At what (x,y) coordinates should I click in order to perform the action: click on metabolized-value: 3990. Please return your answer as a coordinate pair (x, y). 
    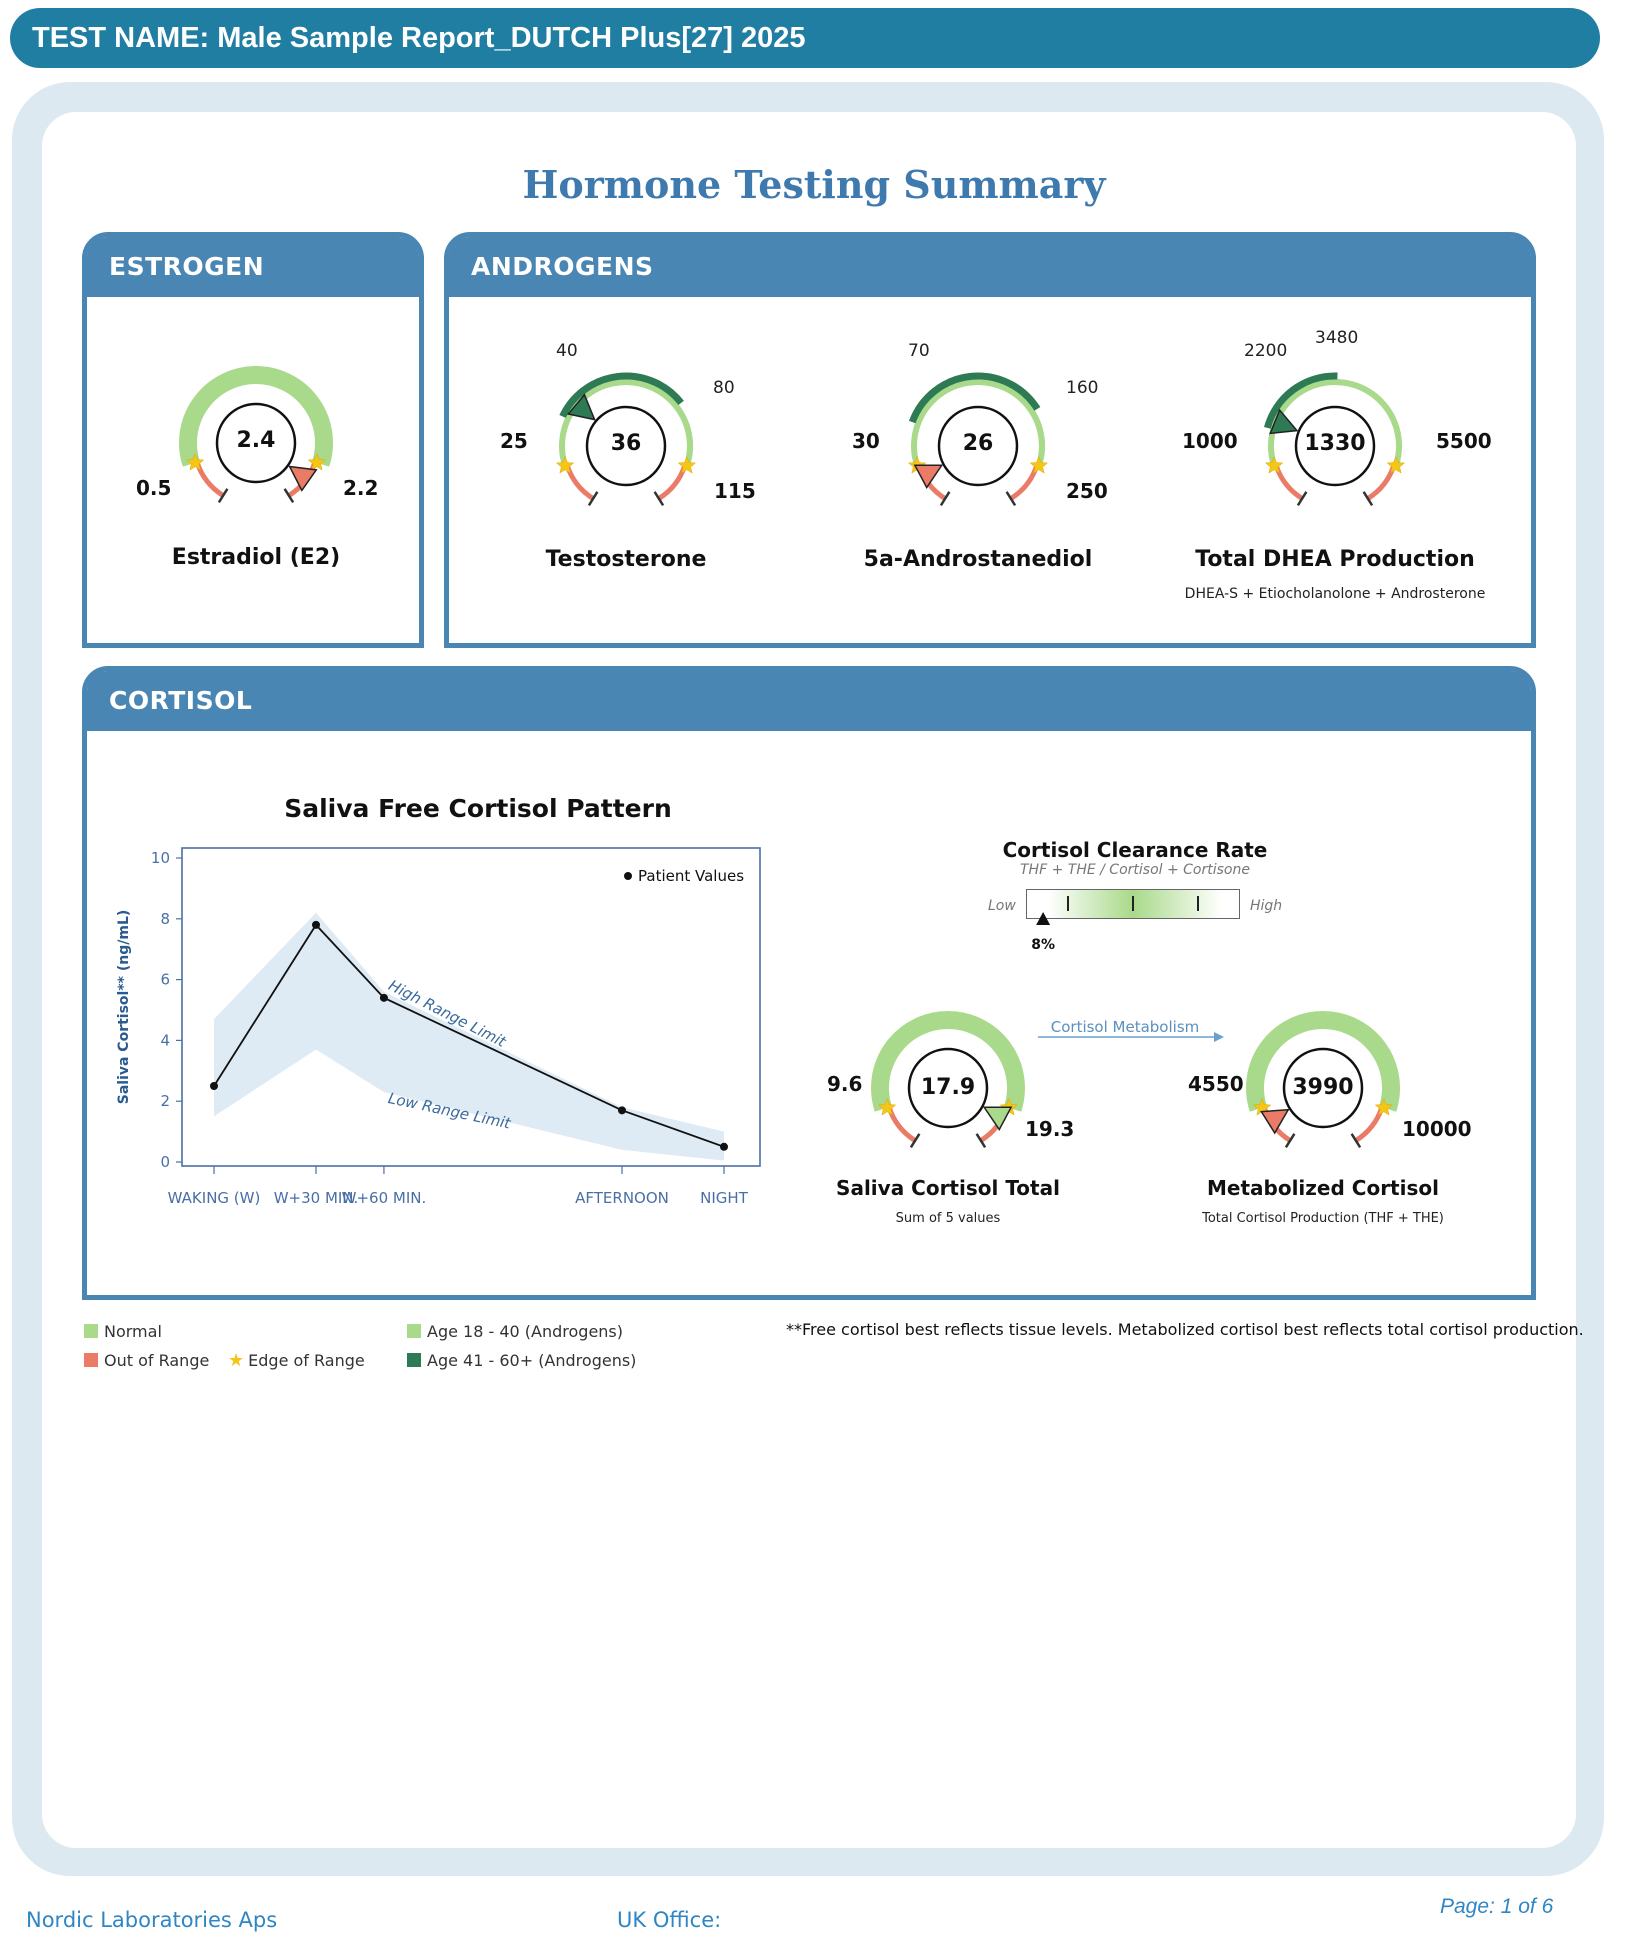
    Looking at the image, I should click on (1323, 1087).